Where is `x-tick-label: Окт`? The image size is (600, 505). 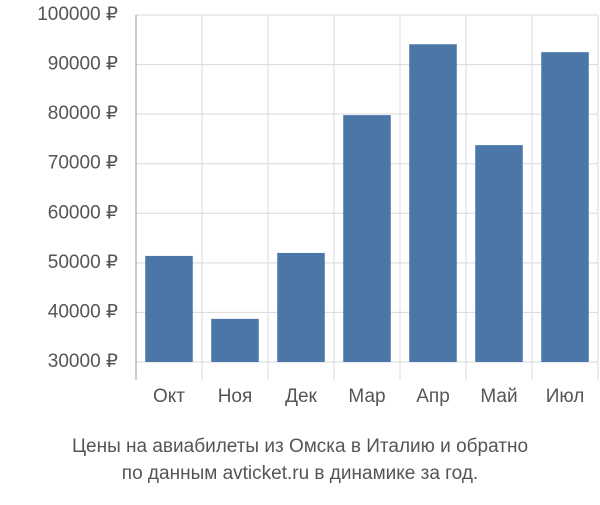
x-tick-label: Окт is located at coordinates (169, 396).